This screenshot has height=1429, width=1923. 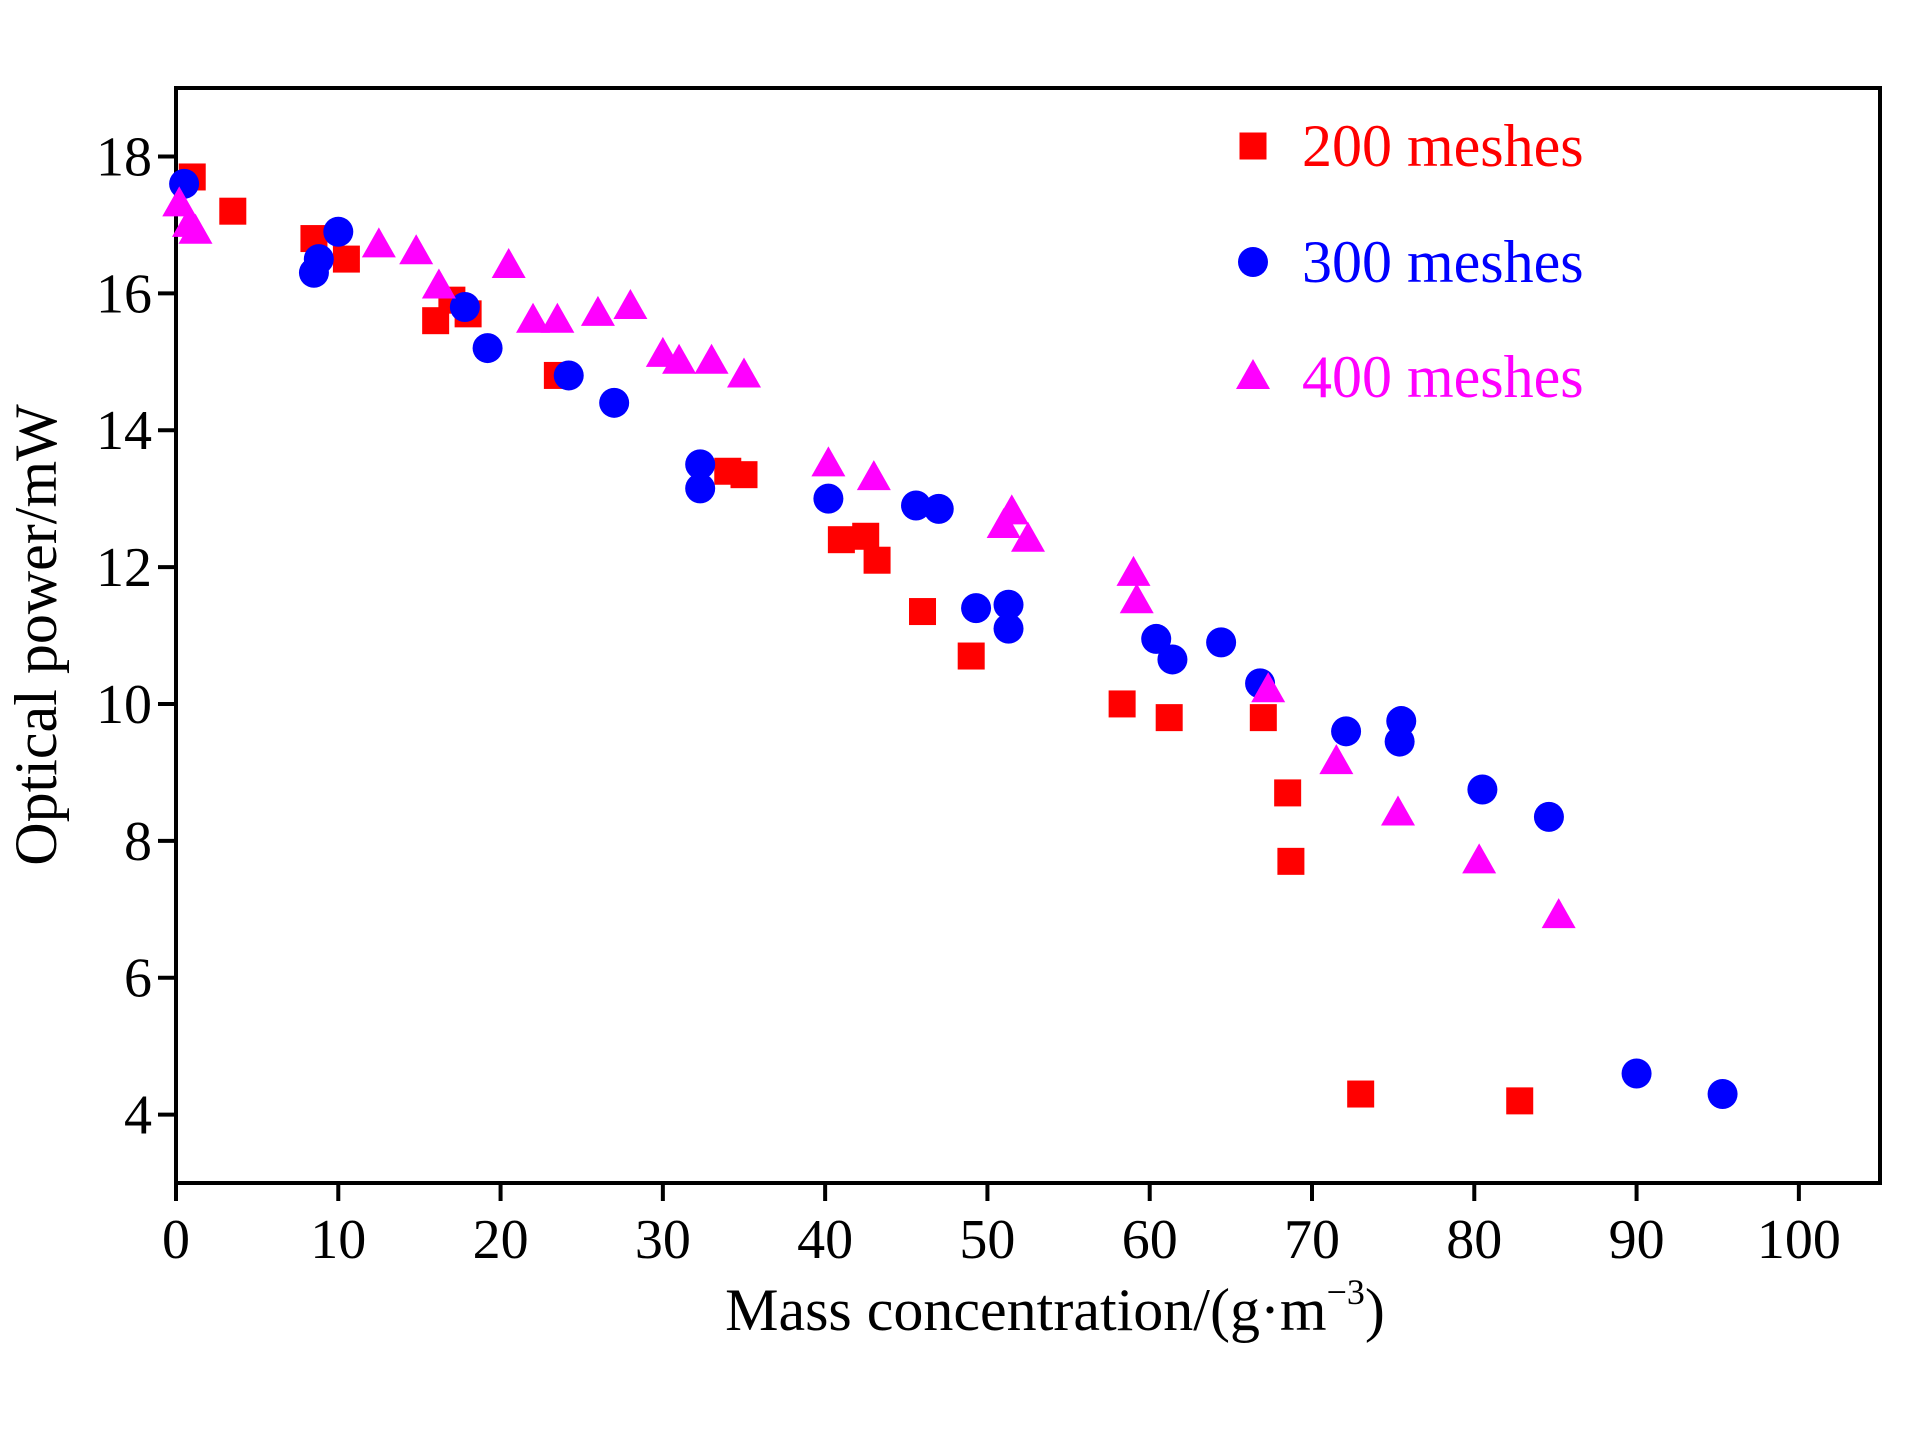 What do you see at coordinates (124, 568) in the screenshot?
I see `y-tick-label: 12` at bounding box center [124, 568].